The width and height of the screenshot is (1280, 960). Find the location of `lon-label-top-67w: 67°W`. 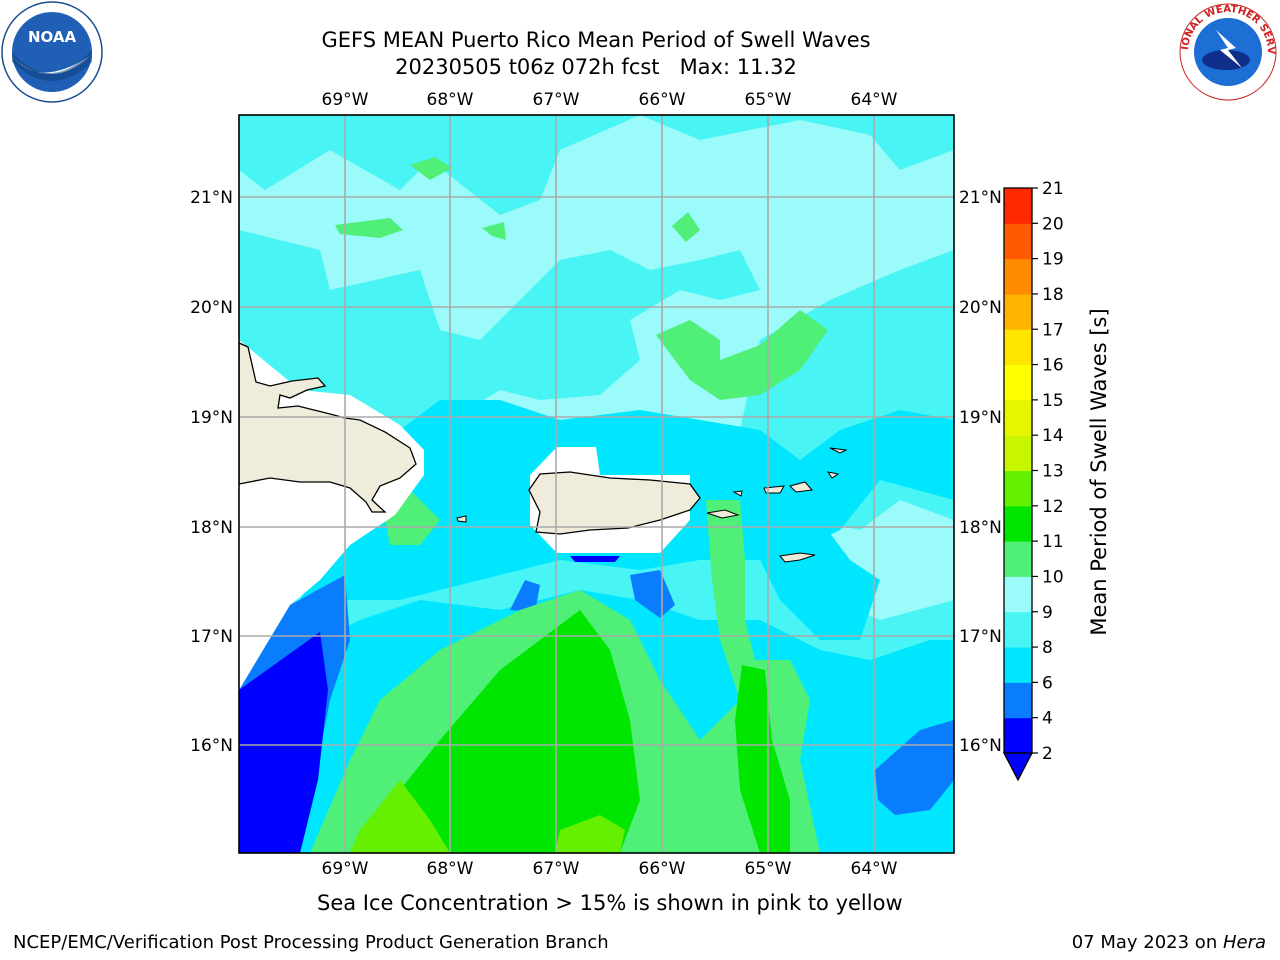

lon-label-top-67w: 67°W is located at coordinates (556, 100).